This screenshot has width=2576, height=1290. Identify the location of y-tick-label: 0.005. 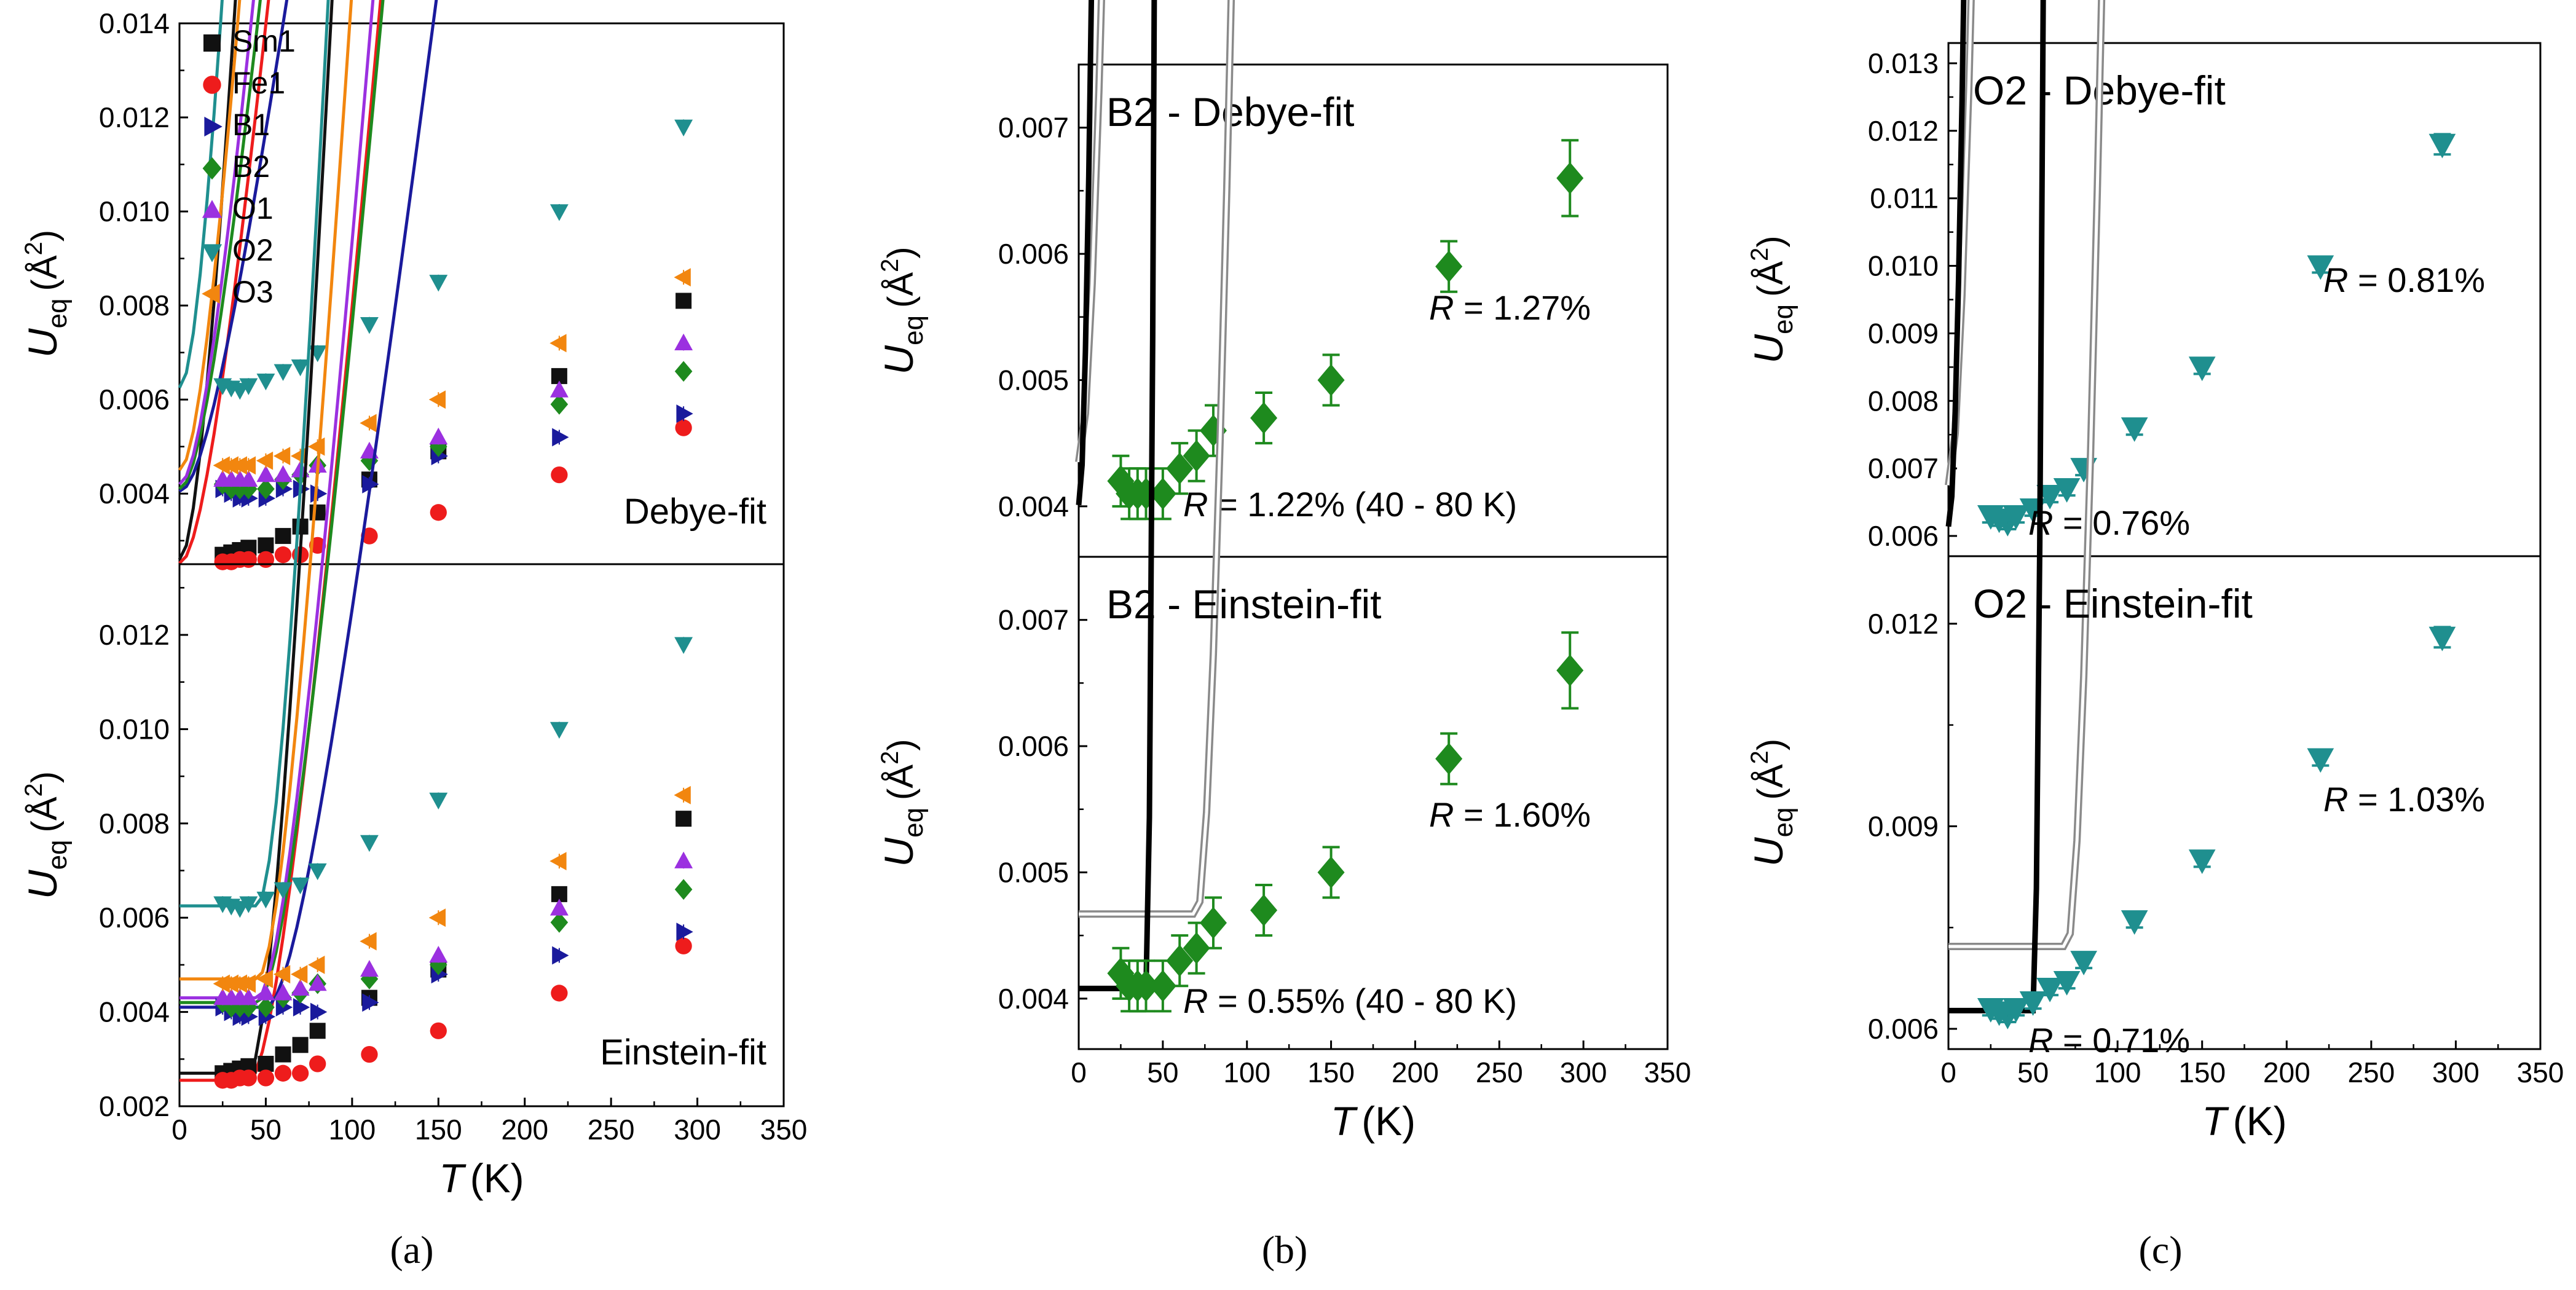
(1033, 380).